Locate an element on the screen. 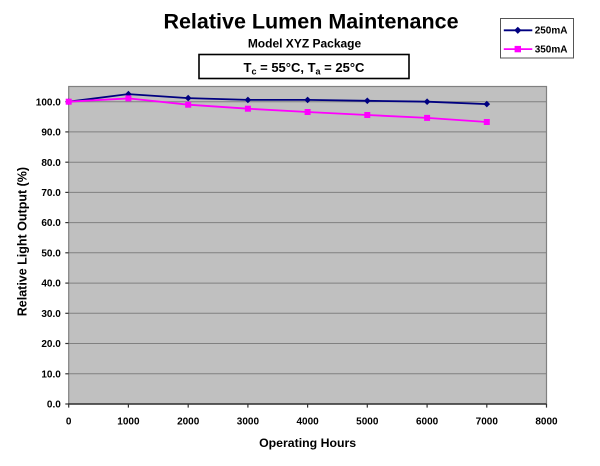 This screenshot has width=600, height=466. svg-text: 1000 is located at coordinates (128, 422).